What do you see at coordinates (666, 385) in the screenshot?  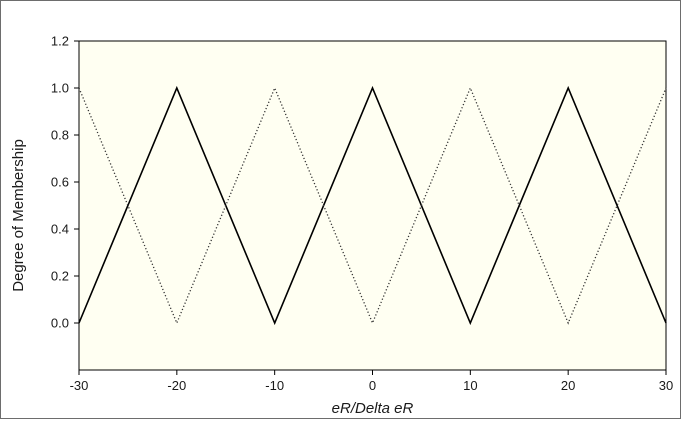 I see `x-tick-label: 30` at bounding box center [666, 385].